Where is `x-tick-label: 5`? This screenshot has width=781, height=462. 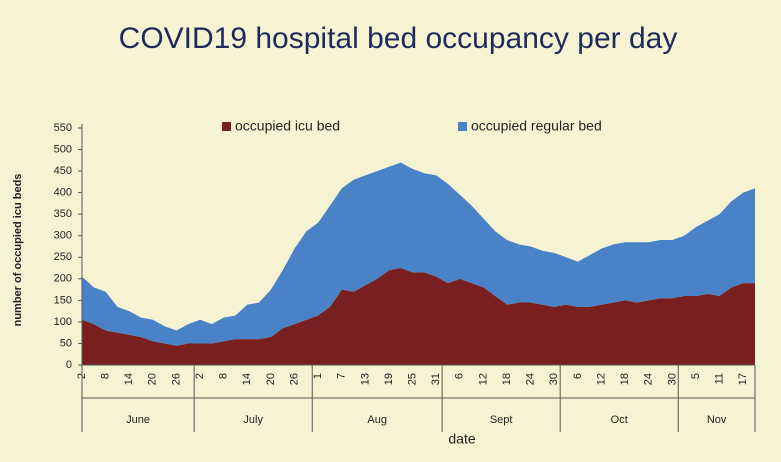 x-tick-label: 5 is located at coordinates (696, 376).